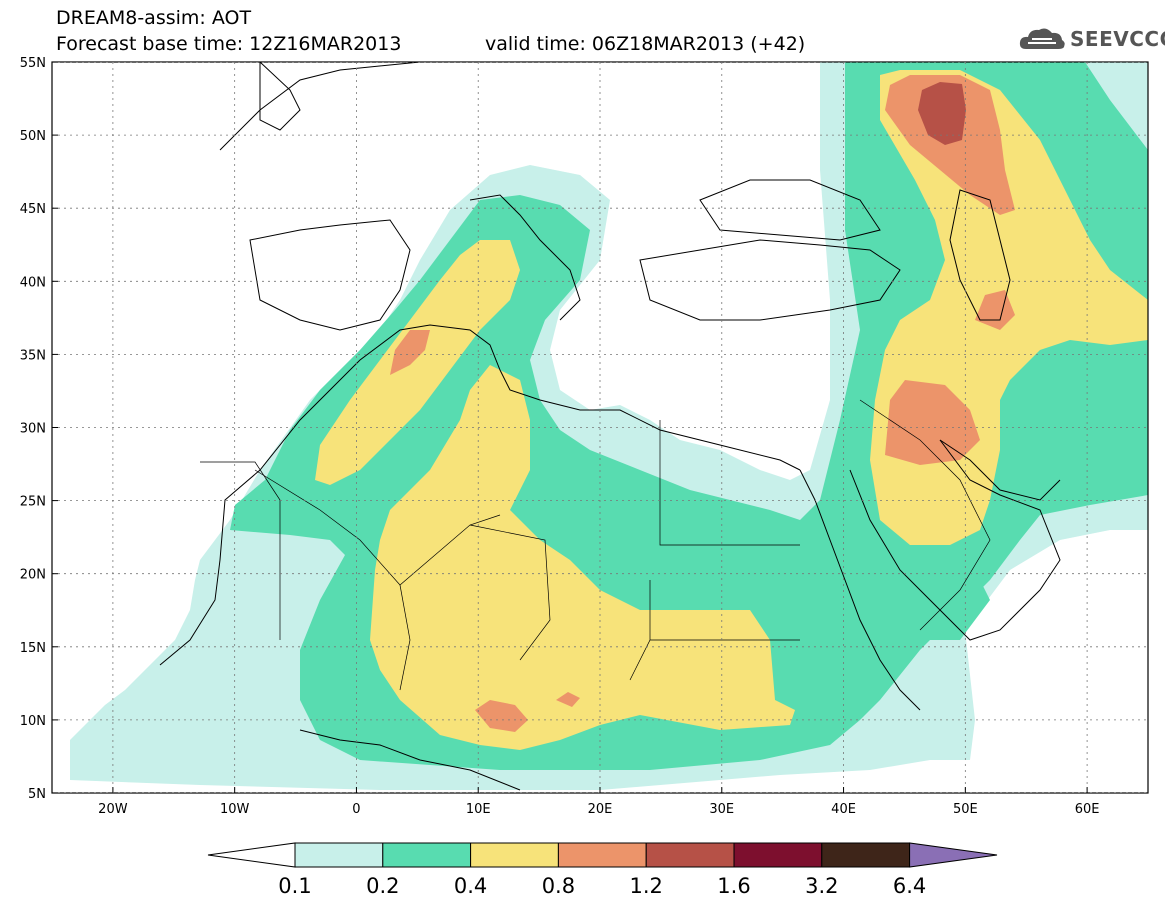 The width and height of the screenshot is (1165, 905). Describe the element at coordinates (821, 886) in the screenshot. I see `colorbar-label: 3.2` at that location.